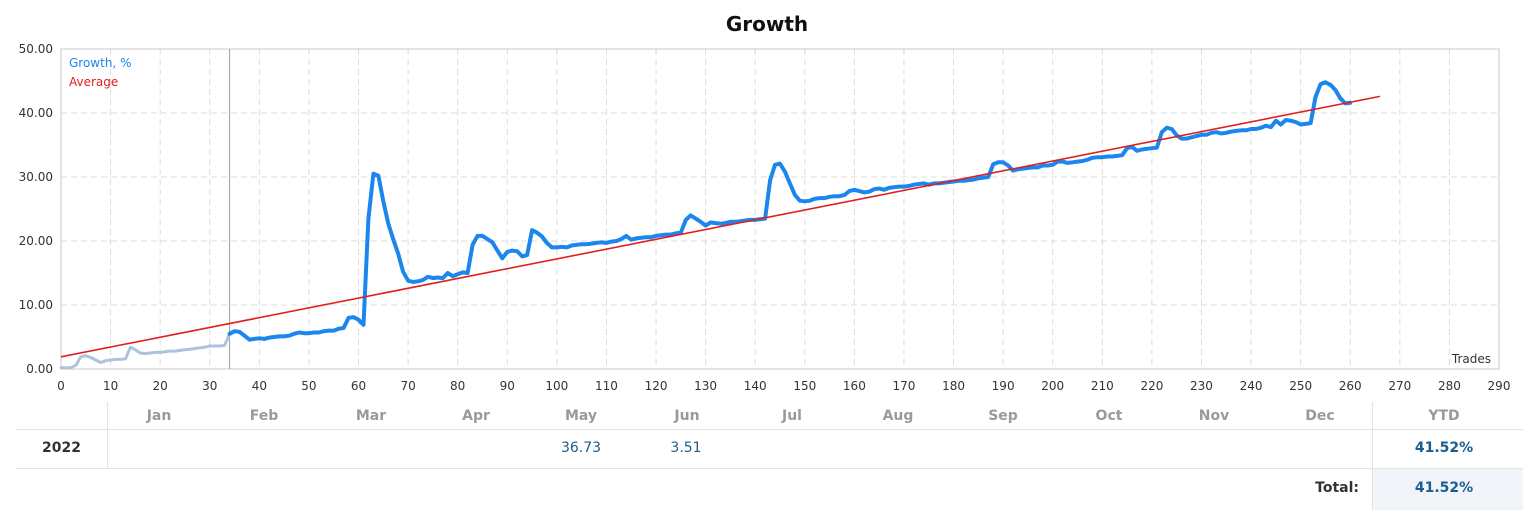 The height and width of the screenshot is (518, 1534). Describe the element at coordinates (1003, 386) in the screenshot. I see `x-tick-label: 190` at that location.